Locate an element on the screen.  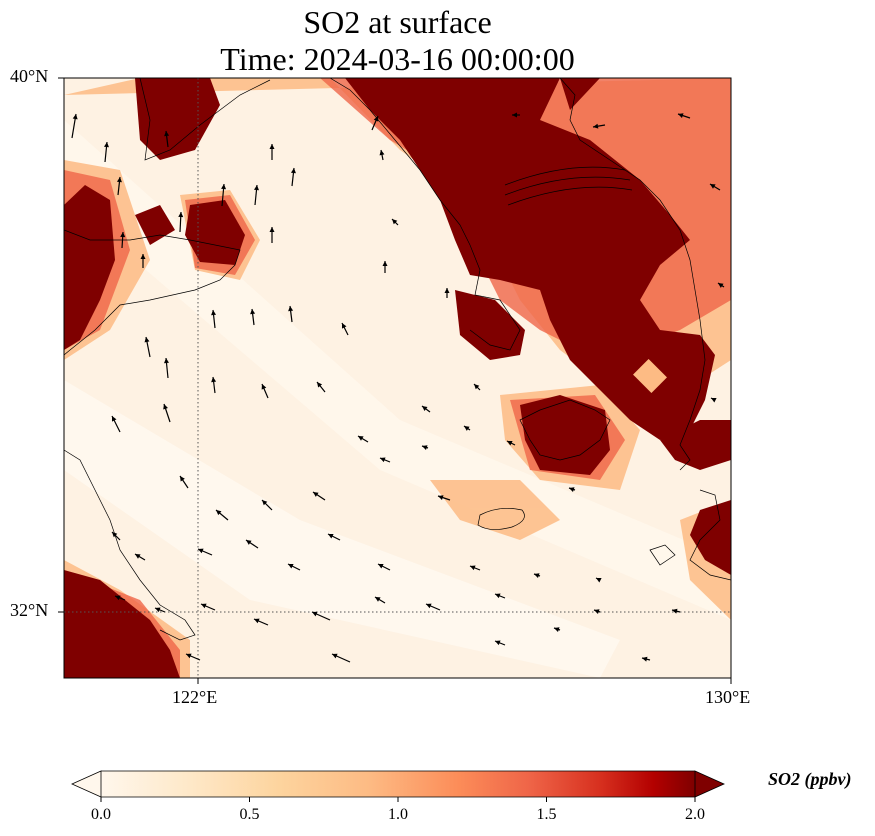
colorbar-tick-label: 2.0 is located at coordinates (695, 814).